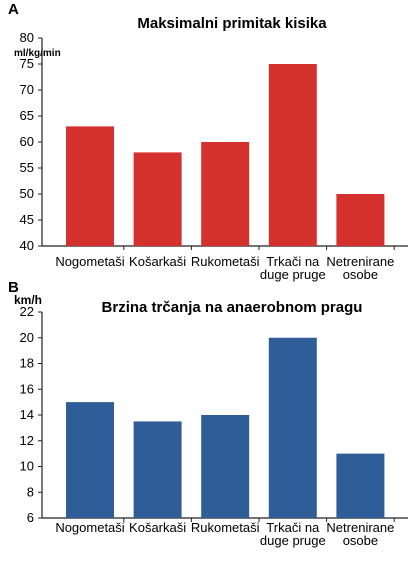  What do you see at coordinates (27, 245) in the screenshot?
I see `y-tick-label: 40` at bounding box center [27, 245].